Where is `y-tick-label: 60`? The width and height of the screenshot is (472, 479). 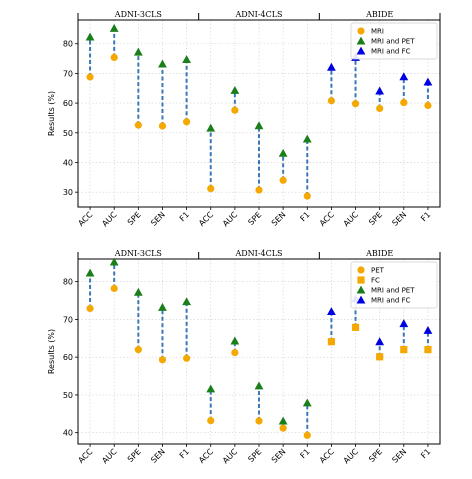
y-tick-label: 60 is located at coordinates (68, 357).